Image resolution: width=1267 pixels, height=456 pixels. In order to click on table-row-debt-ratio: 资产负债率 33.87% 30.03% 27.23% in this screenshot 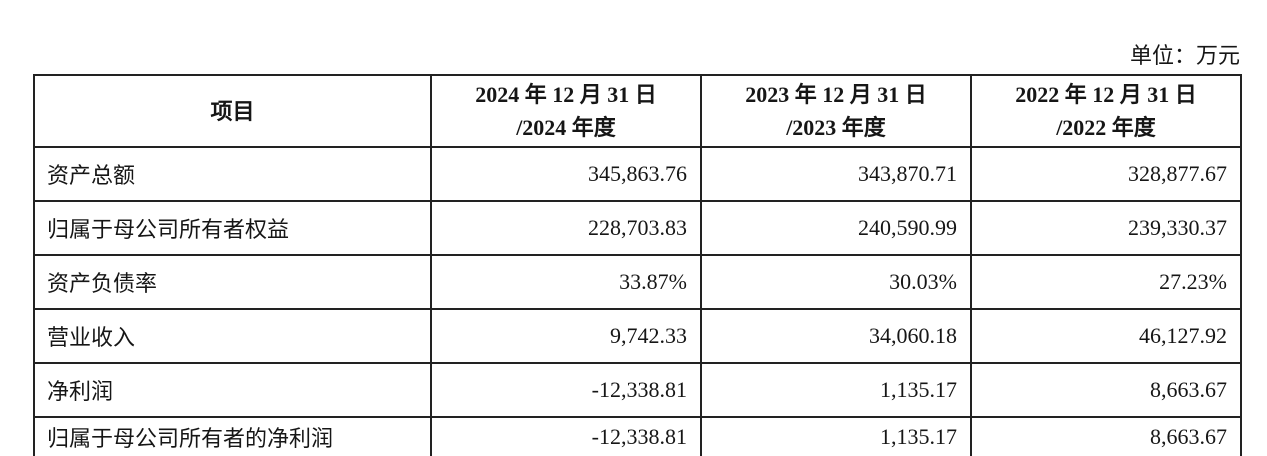, I will do `click(637, 282)`.